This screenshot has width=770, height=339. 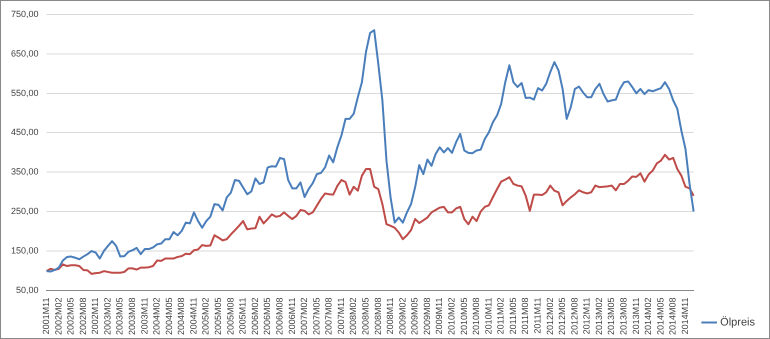 What do you see at coordinates (24, 13) in the screenshot?
I see `y-tick-label: 750,00` at bounding box center [24, 13].